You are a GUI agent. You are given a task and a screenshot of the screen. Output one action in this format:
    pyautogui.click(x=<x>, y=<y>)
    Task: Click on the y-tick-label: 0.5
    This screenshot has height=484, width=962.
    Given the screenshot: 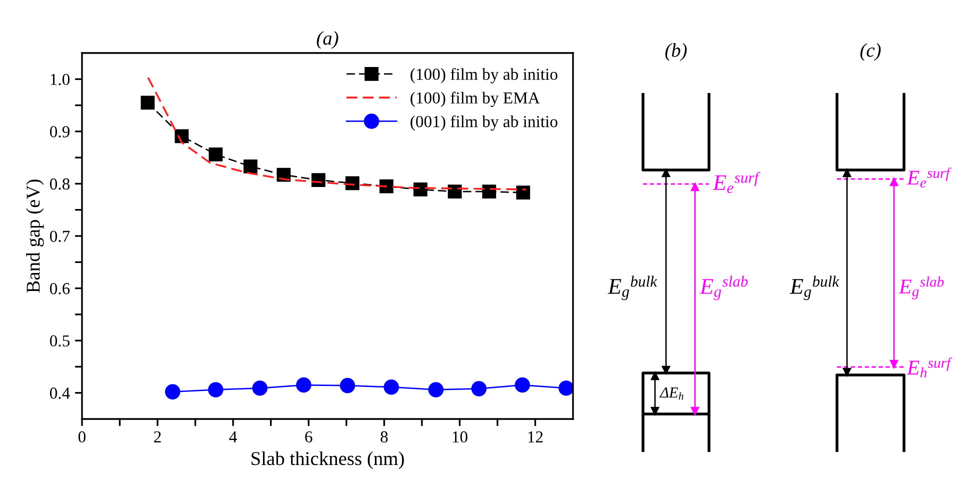 What is the action you would take?
    pyautogui.click(x=60, y=341)
    